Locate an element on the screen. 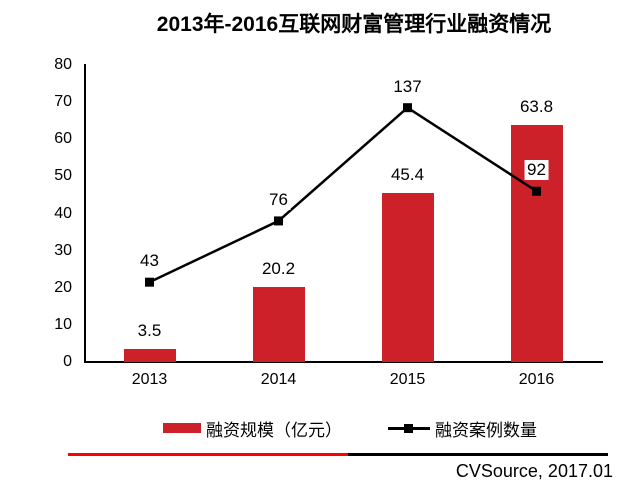 This screenshot has width=640, height=486. bar-2015 is located at coordinates (407, 277).